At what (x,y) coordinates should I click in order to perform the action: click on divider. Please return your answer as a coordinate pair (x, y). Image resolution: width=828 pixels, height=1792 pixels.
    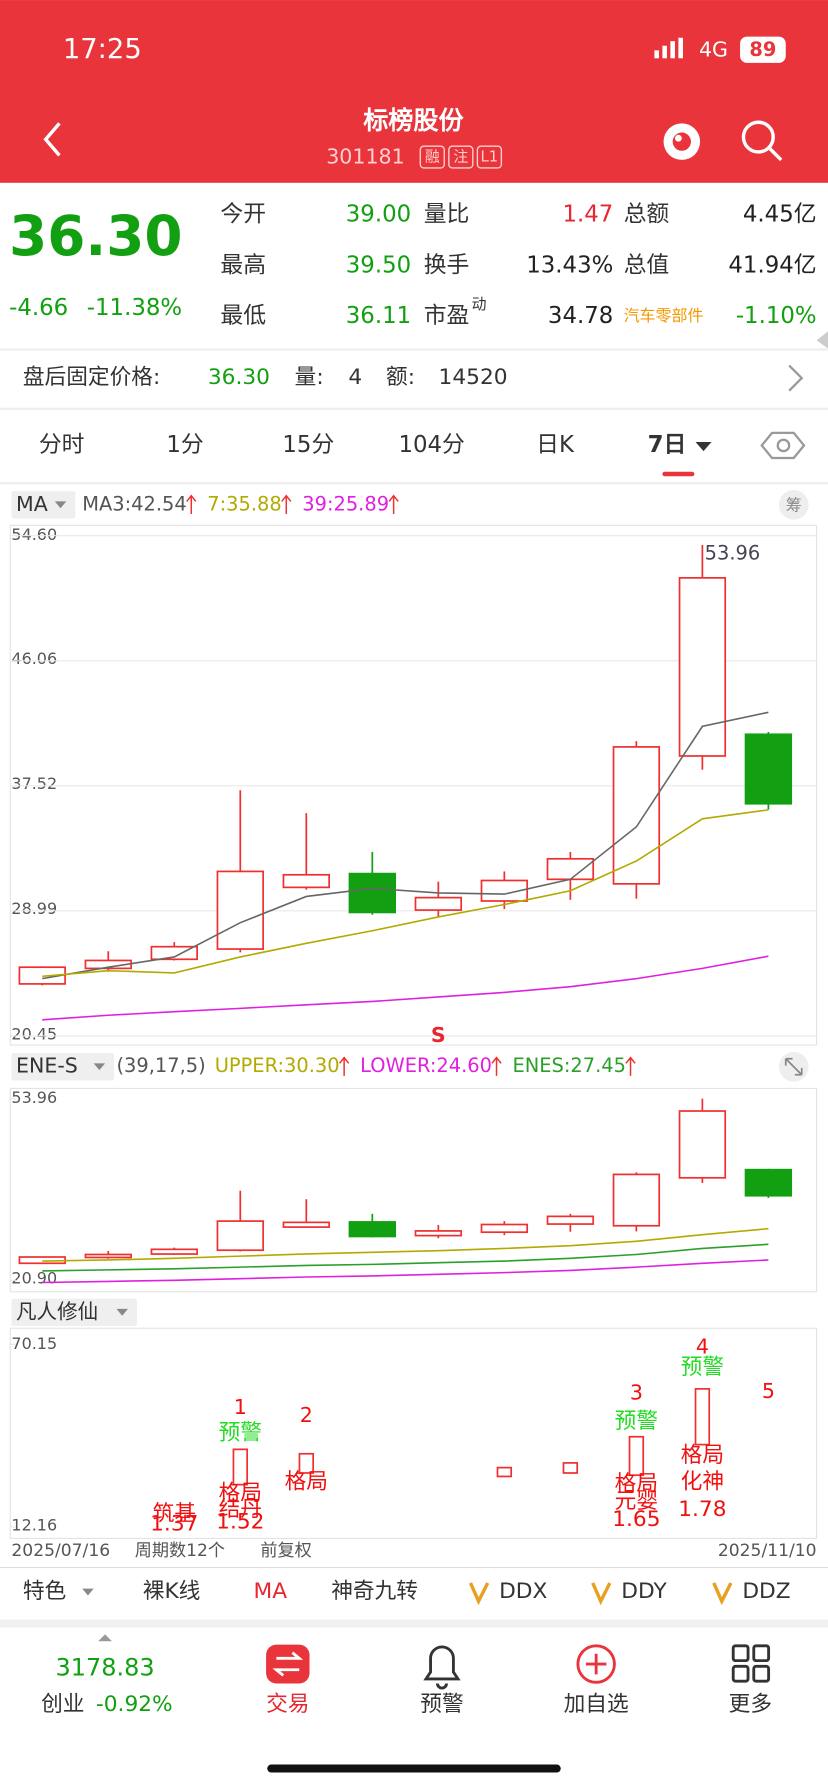
    Looking at the image, I should click on (414, 1567).